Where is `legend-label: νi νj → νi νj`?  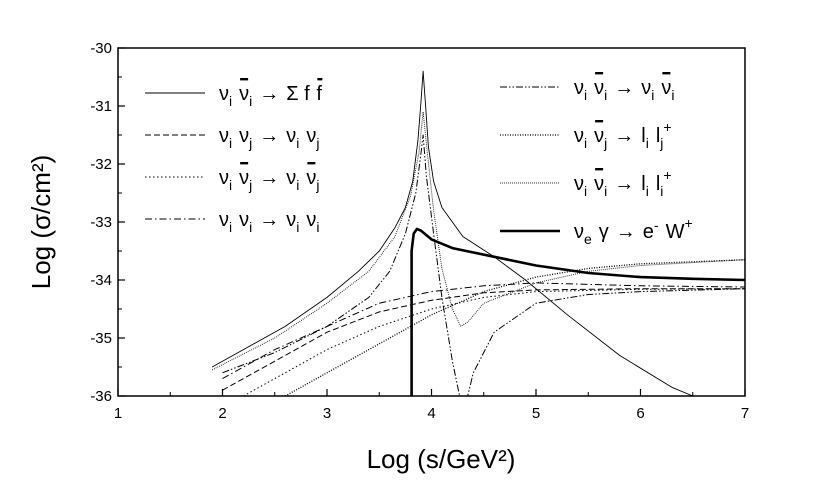 legend-label: νi νj → νi νj is located at coordinates (269, 180).